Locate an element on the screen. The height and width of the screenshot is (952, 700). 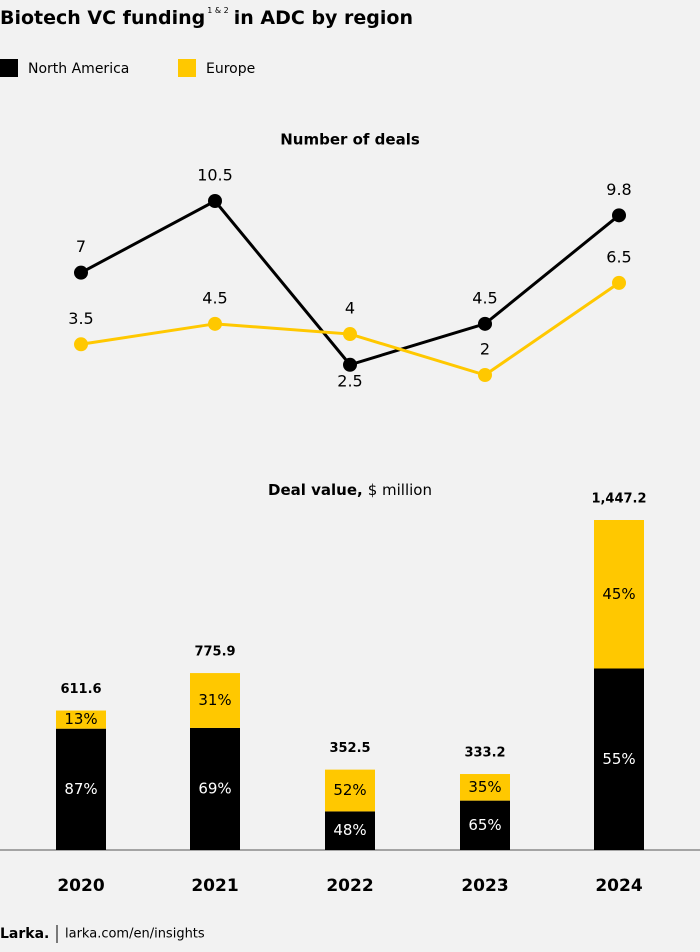
segment-label: 87% is located at coordinates (80, 789).